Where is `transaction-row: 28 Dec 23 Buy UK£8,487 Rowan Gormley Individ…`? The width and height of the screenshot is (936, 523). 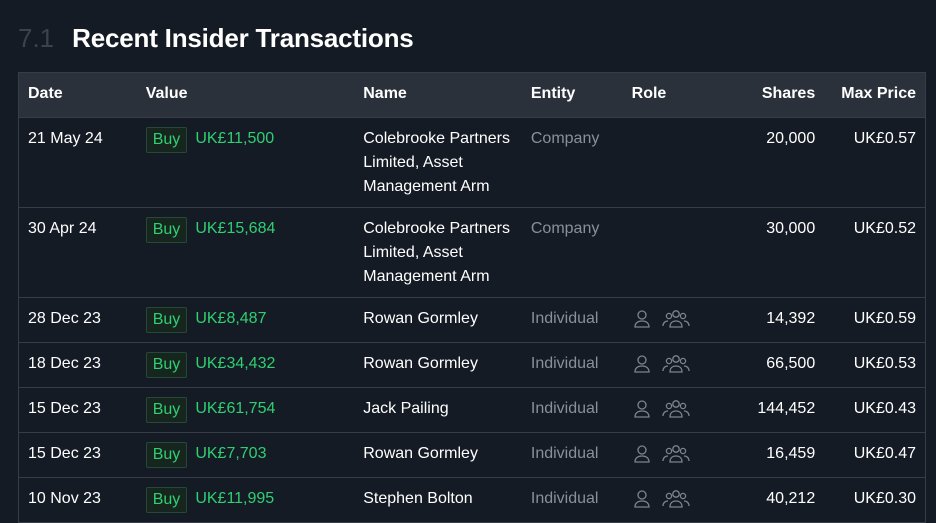 transaction-row: 28 Dec 23 Buy UK£8,487 Rowan Gormley Individ… is located at coordinates (472, 320).